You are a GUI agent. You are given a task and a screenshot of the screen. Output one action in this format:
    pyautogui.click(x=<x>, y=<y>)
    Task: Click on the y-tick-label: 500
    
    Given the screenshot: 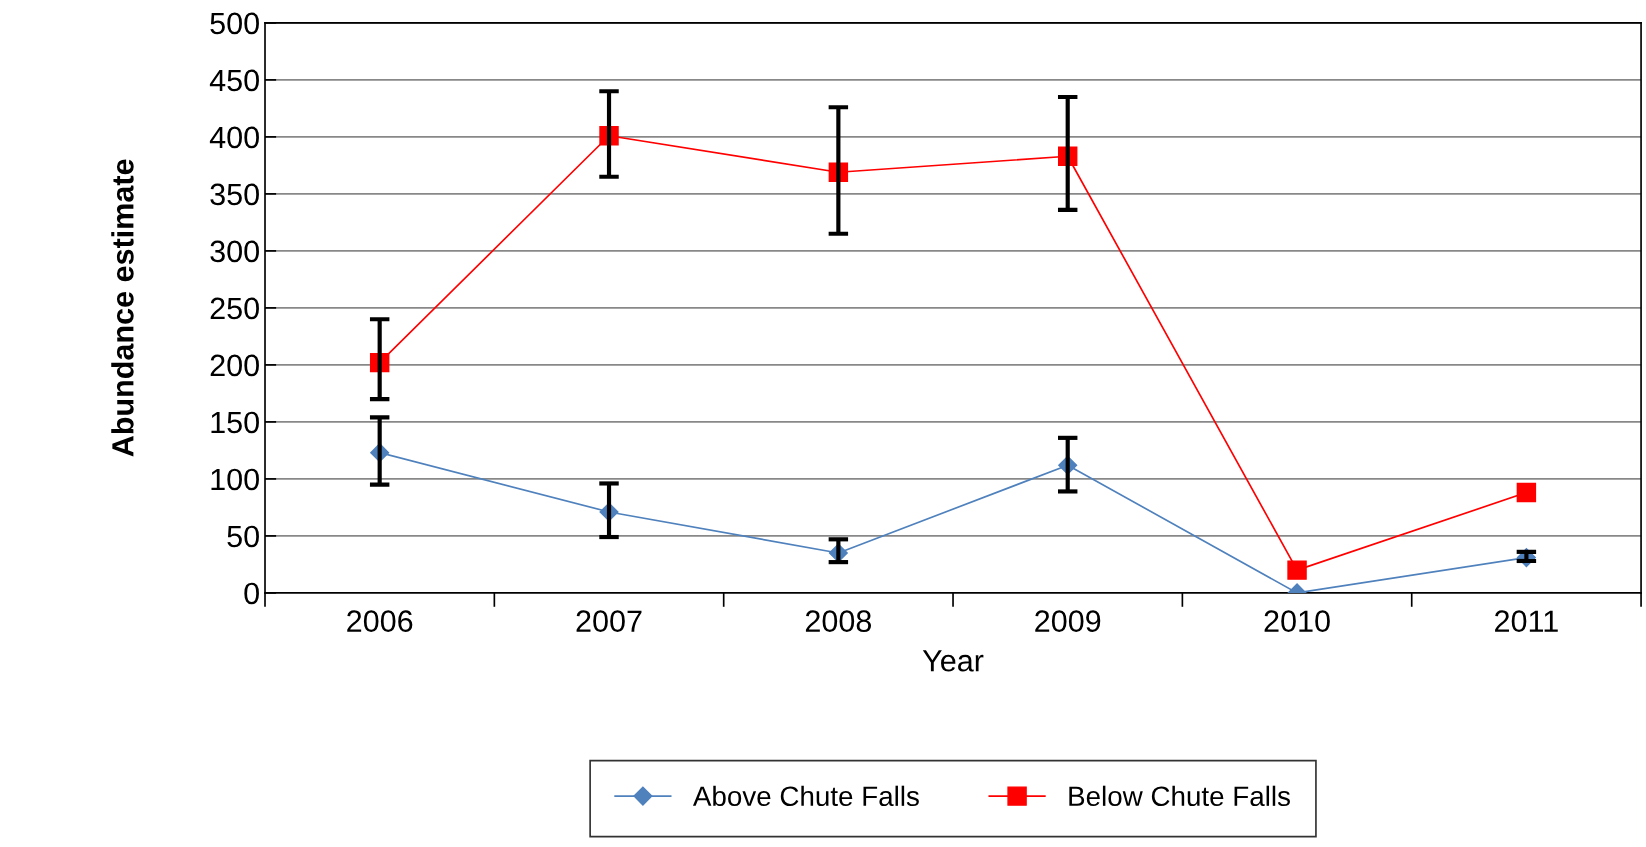 What is the action you would take?
    pyautogui.click(x=234, y=23)
    